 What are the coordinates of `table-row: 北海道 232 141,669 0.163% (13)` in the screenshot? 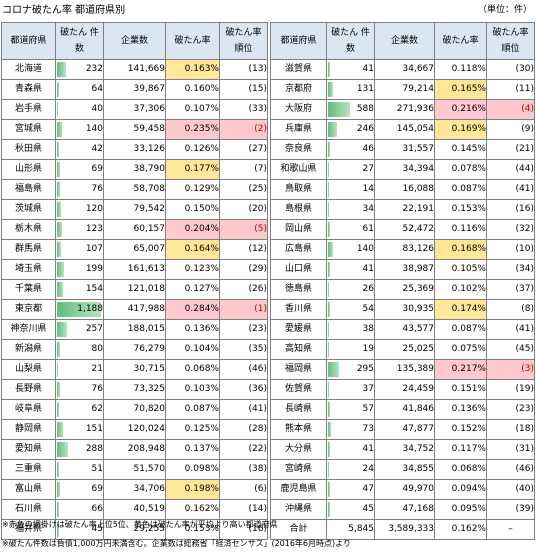 It's located at (134, 69).